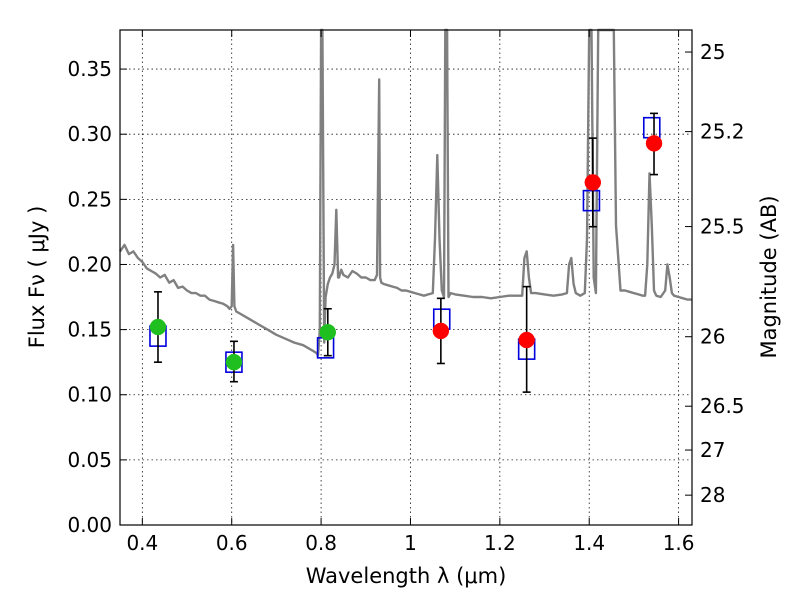 Image resolution: width=800 pixels, height=600 pixels. I want to click on right-tick-label: 25.2, so click(722, 132).